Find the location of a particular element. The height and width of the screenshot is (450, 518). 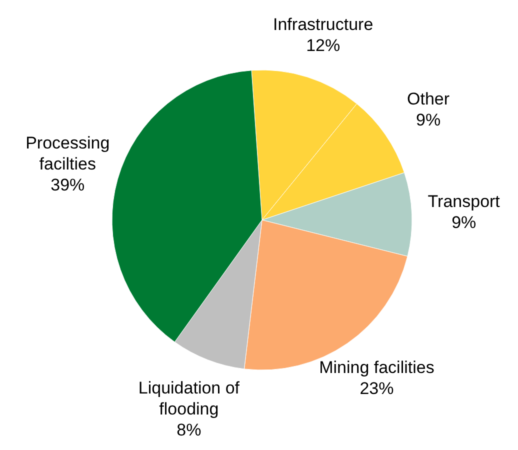

slice-label: Other is located at coordinates (428, 99).